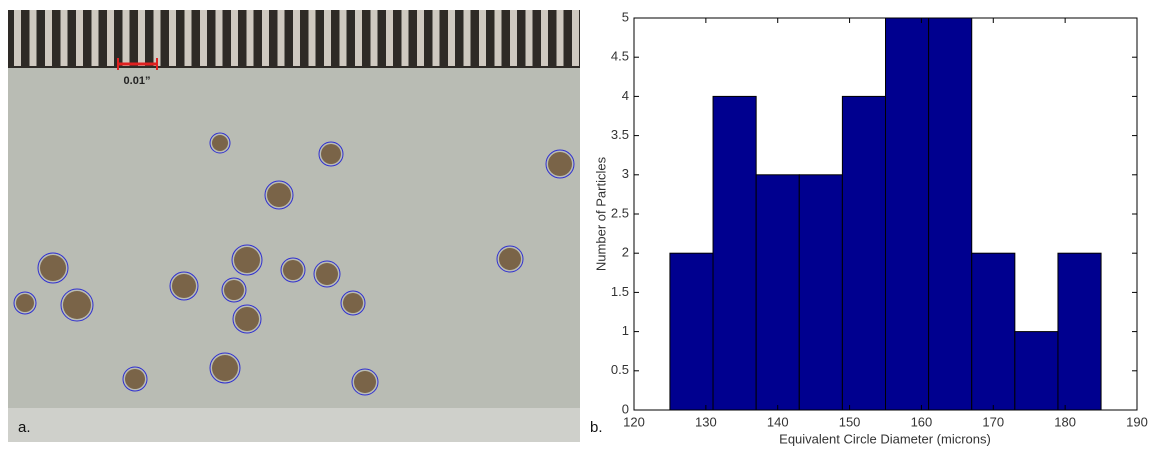 The image size is (1150, 450). I want to click on x-tick-label: 160, so click(922, 421).